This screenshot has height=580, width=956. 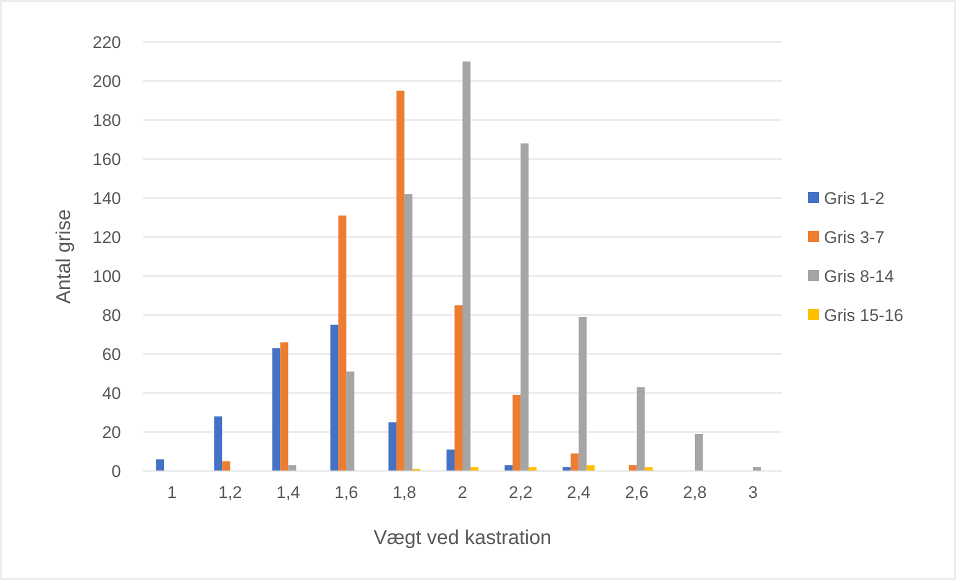 What do you see at coordinates (404, 492) in the screenshot?
I see `x-tick-label: 1,8` at bounding box center [404, 492].